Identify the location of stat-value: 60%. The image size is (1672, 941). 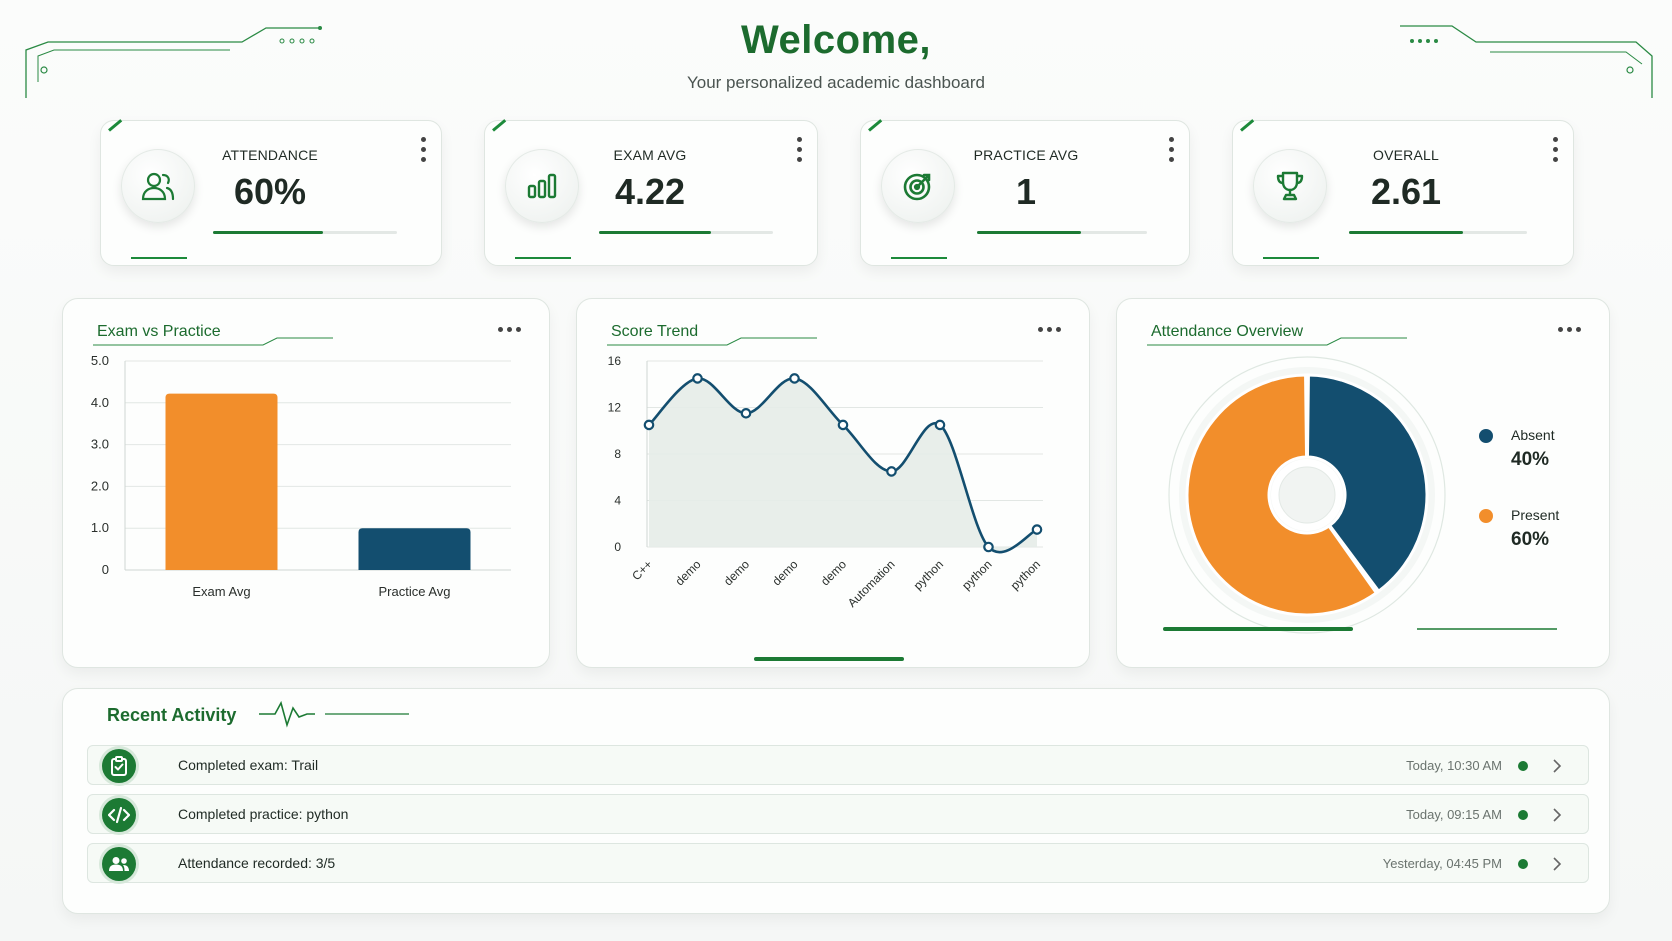
(270, 191).